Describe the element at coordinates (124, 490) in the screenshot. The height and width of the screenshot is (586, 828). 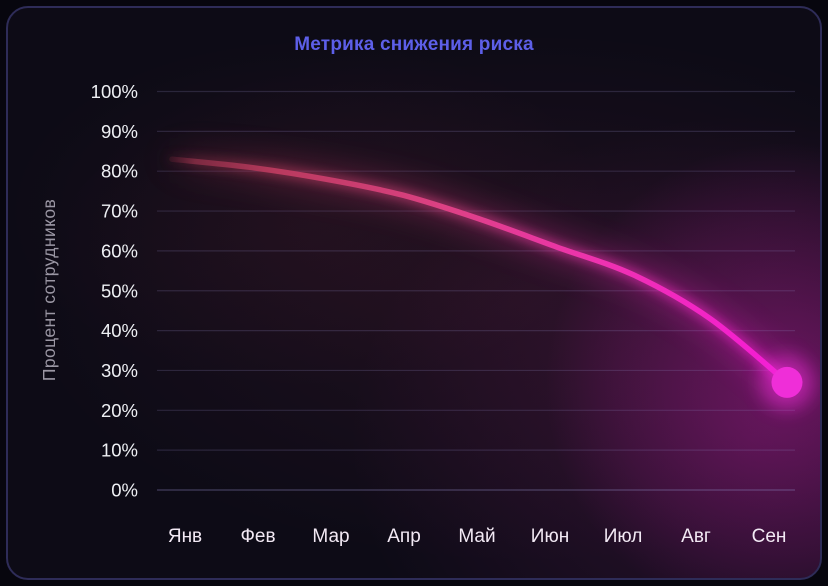
I see `y-tick-label-0: 0%` at that location.